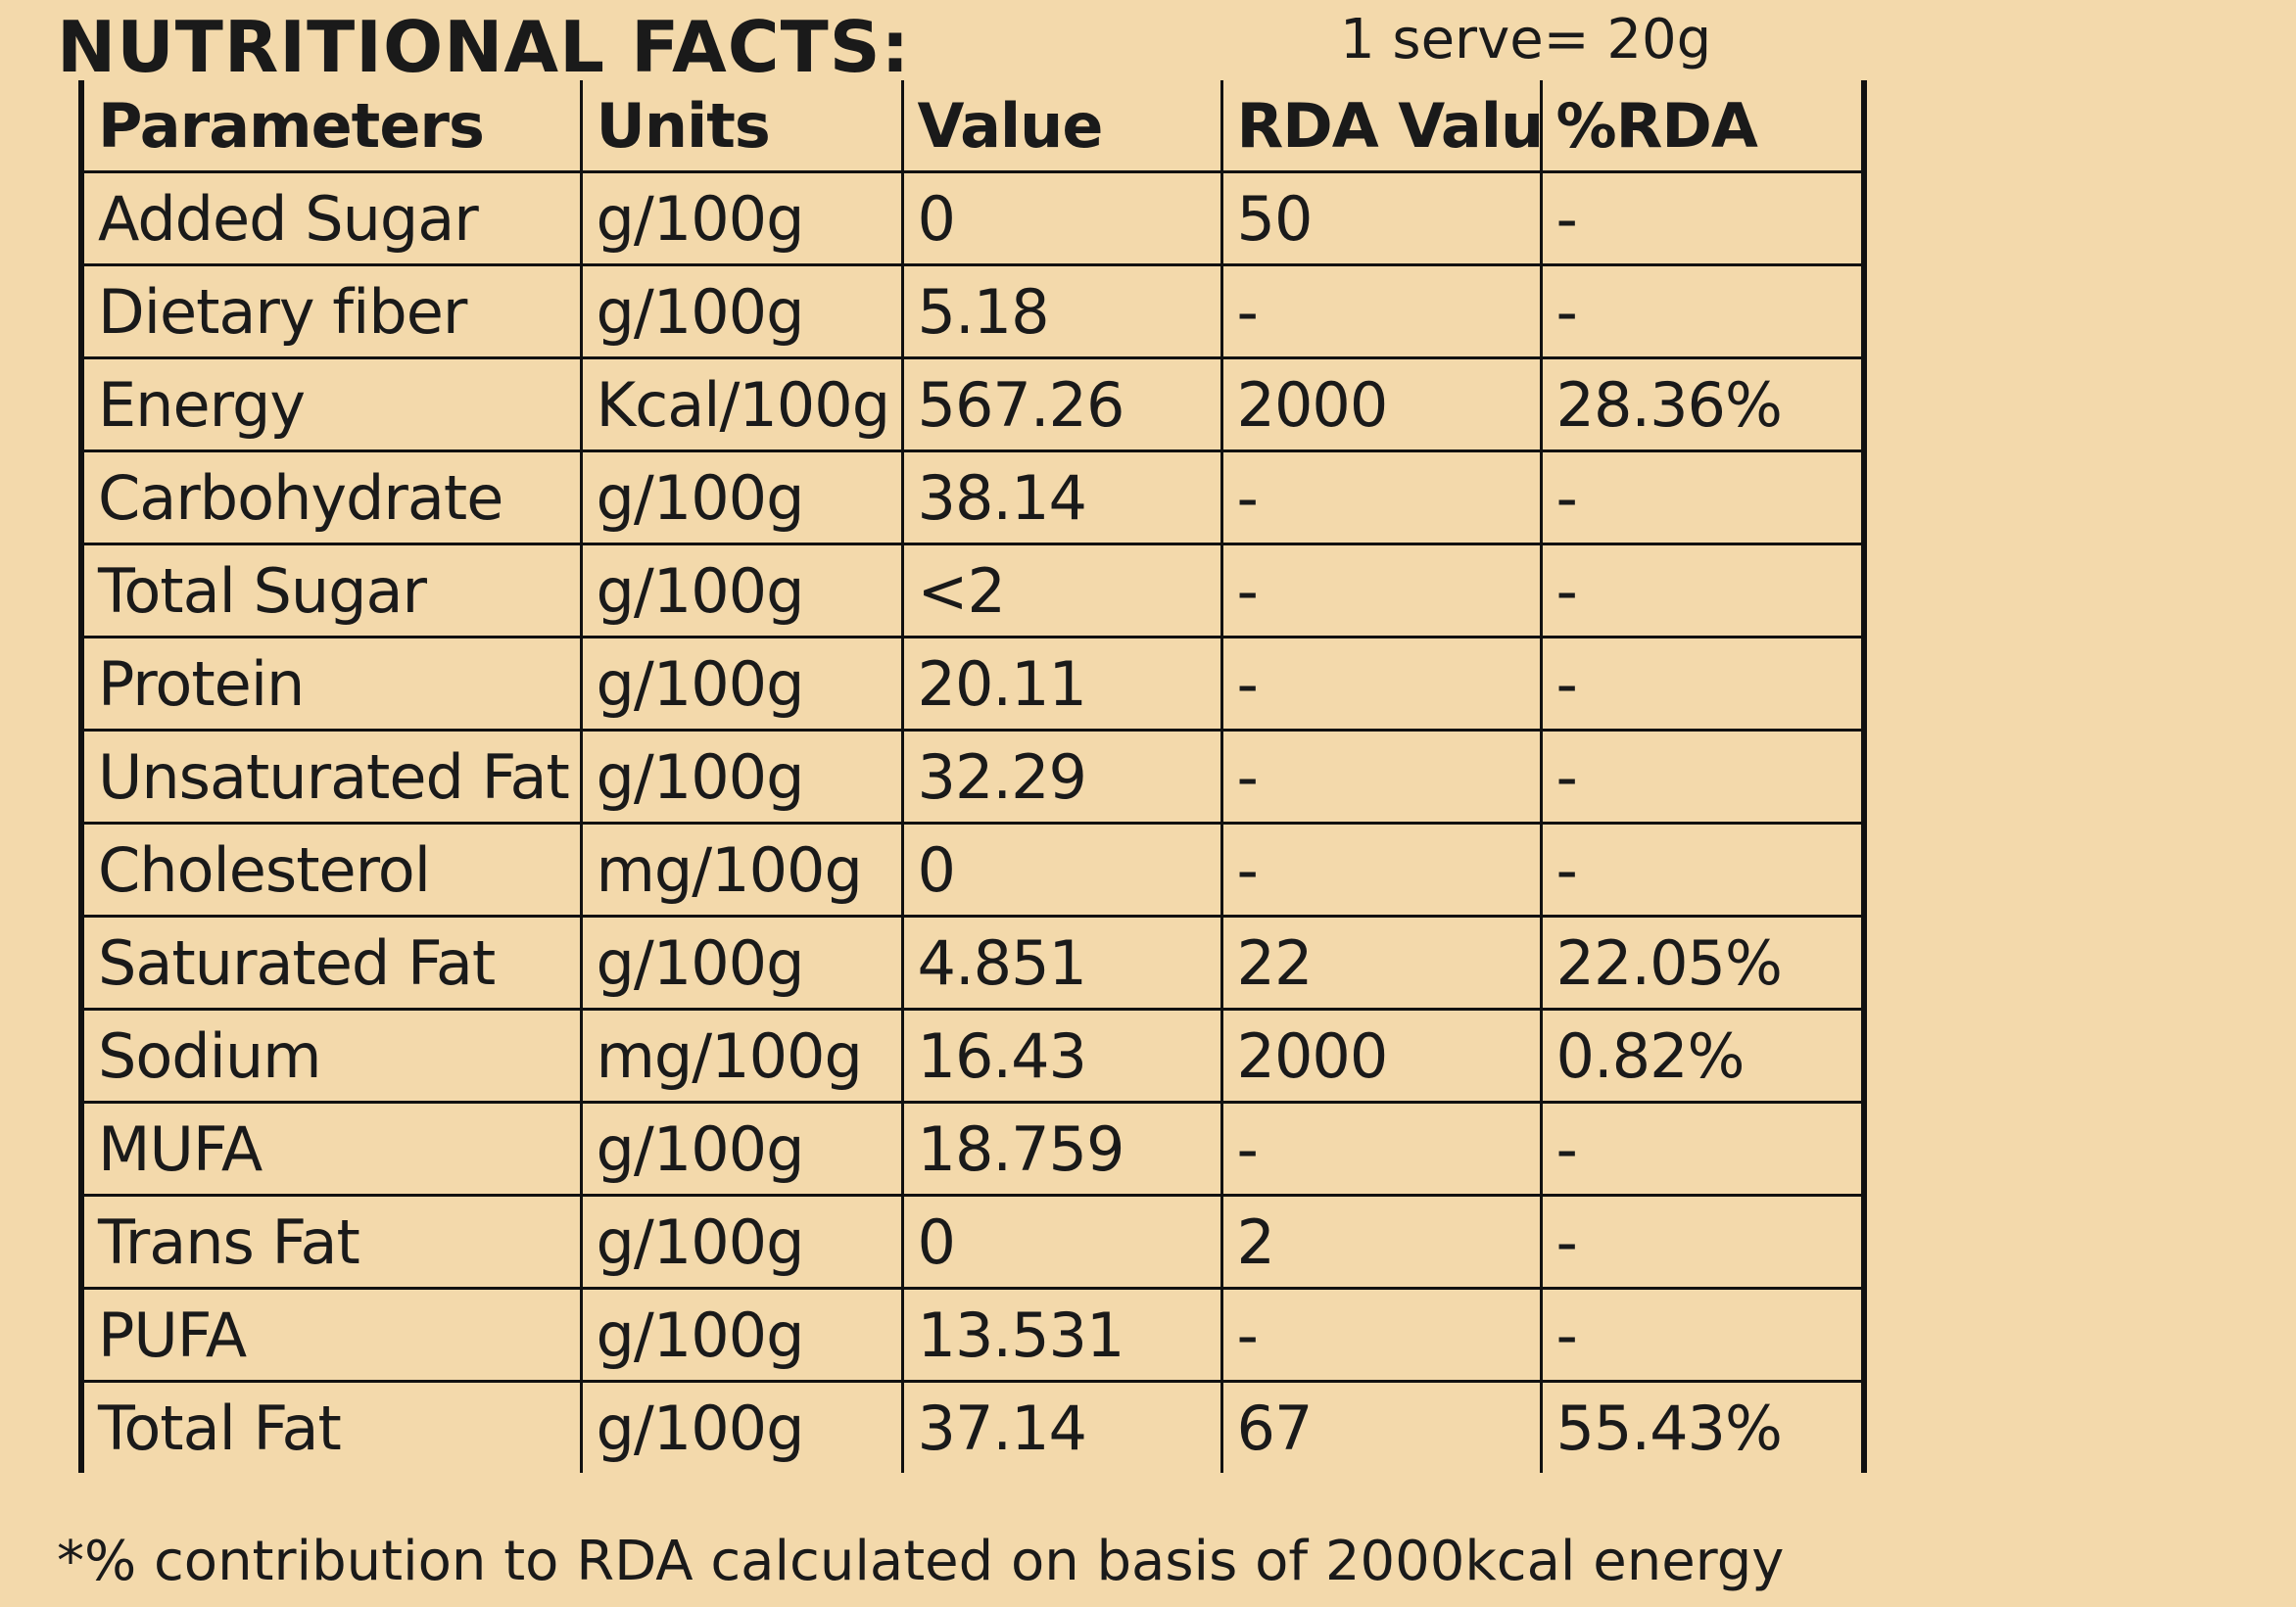 The width and height of the screenshot is (2296, 1607). What do you see at coordinates (331, 497) in the screenshot?
I see `cell-parameter: Carbohydrate` at bounding box center [331, 497].